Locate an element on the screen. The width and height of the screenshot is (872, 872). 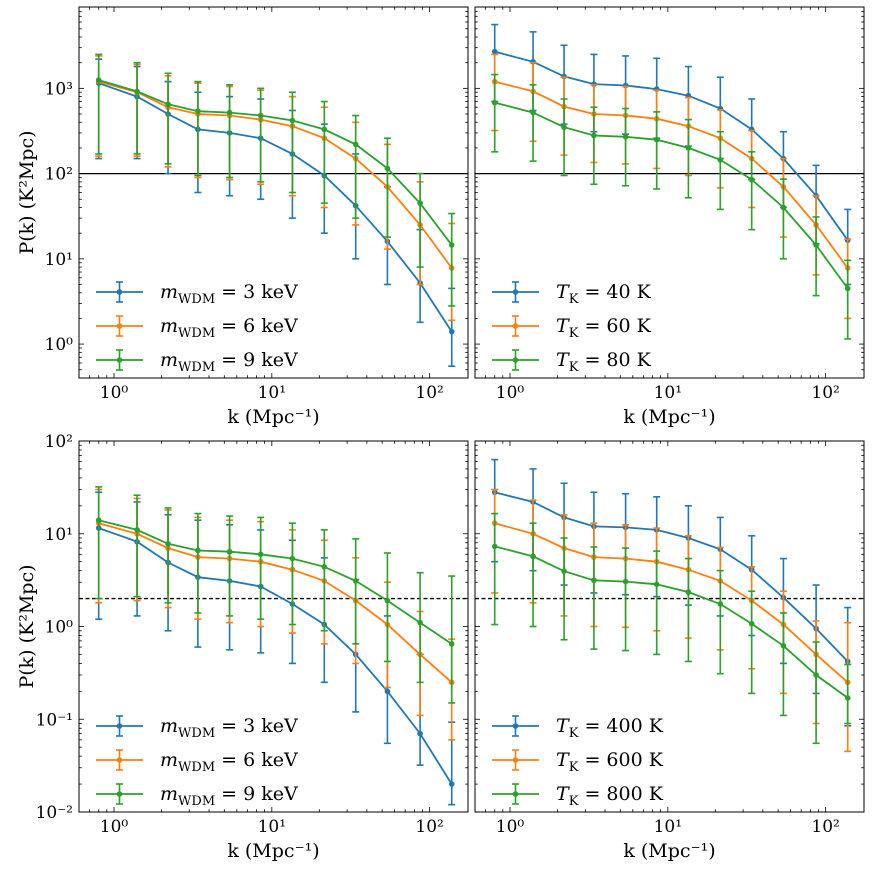
y-tick-label: 10⁻¹ is located at coordinates (54, 720).